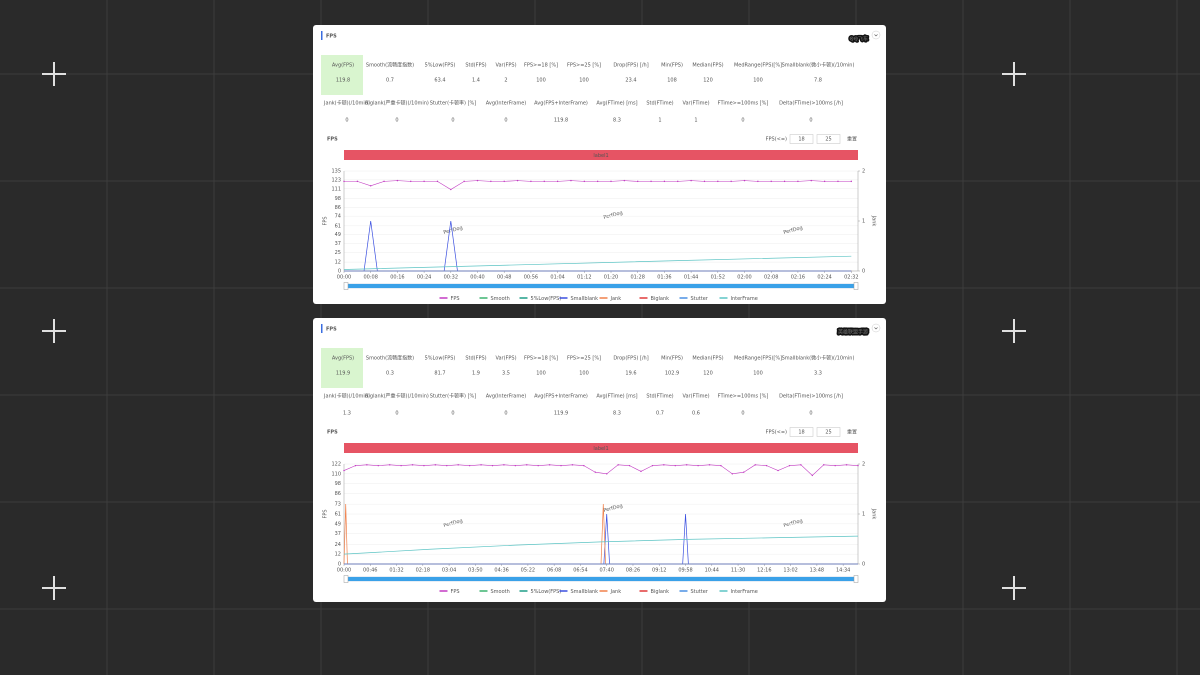 The height and width of the screenshot is (675, 1200). Describe the element at coordinates (439, 374) in the screenshot. I see `metric-value: 81.7` at that location.